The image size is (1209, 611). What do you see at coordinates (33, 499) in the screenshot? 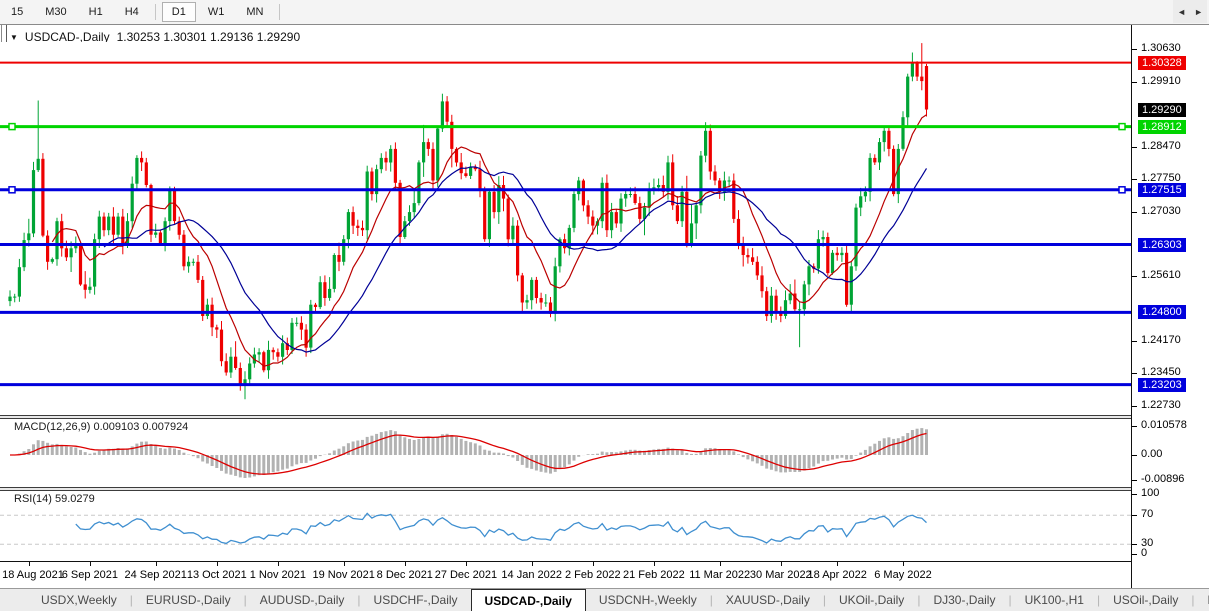
I see `rsi-name: RSI(14)` at bounding box center [33, 499].